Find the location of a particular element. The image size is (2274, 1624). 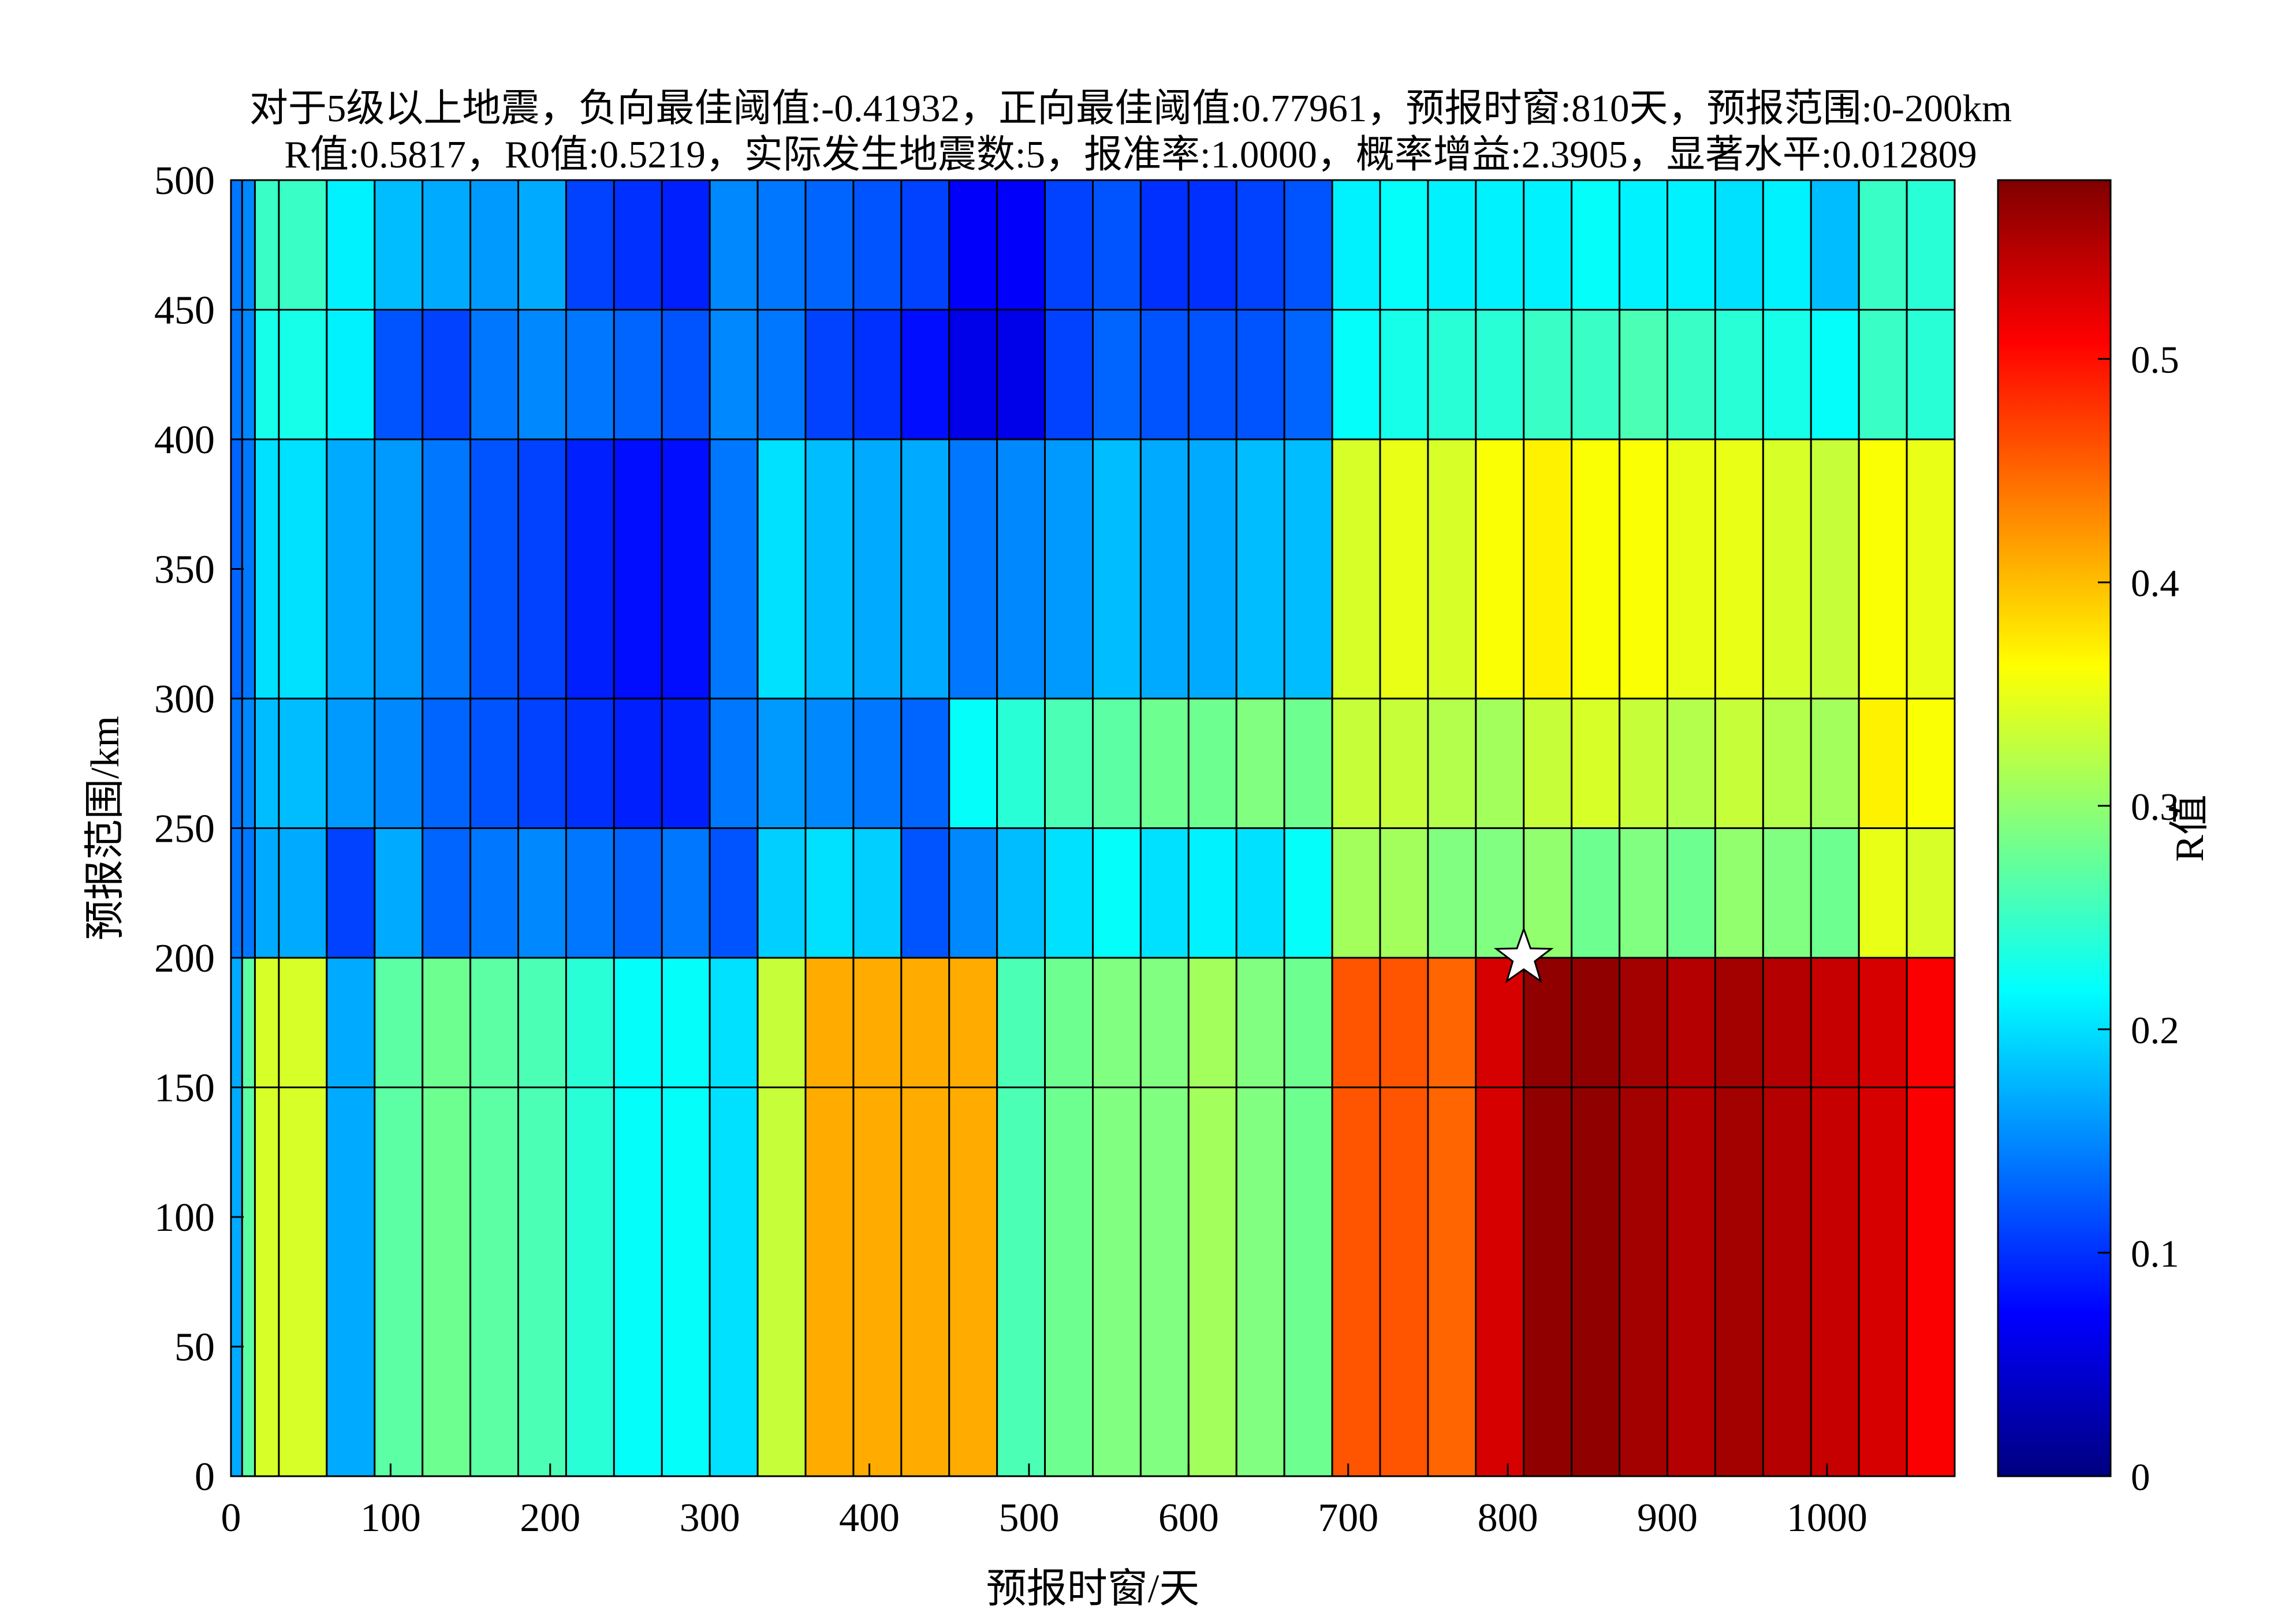

y-tick-label: 100 is located at coordinates (185, 1218).